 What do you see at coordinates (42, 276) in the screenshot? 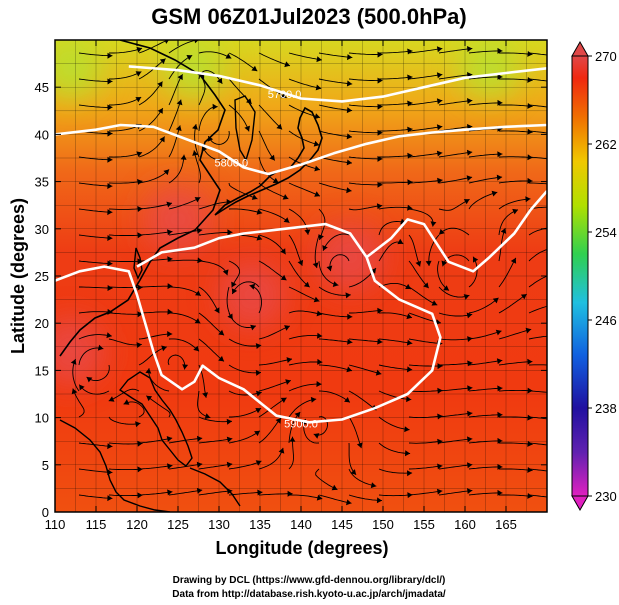
I see `y-tick-label: 25` at bounding box center [42, 276].